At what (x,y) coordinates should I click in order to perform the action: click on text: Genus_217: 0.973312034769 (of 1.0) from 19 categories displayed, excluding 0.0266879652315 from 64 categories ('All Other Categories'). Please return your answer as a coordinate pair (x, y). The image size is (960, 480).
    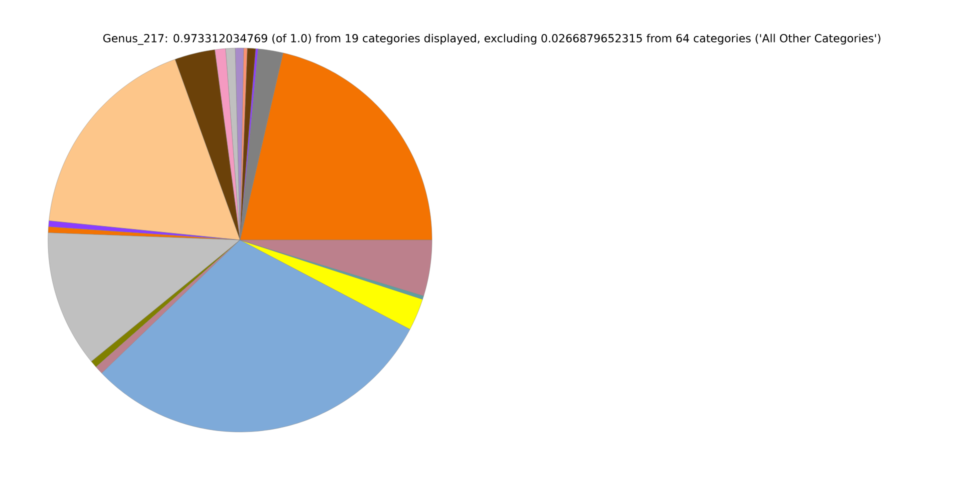
    Looking at the image, I should click on (491, 39).